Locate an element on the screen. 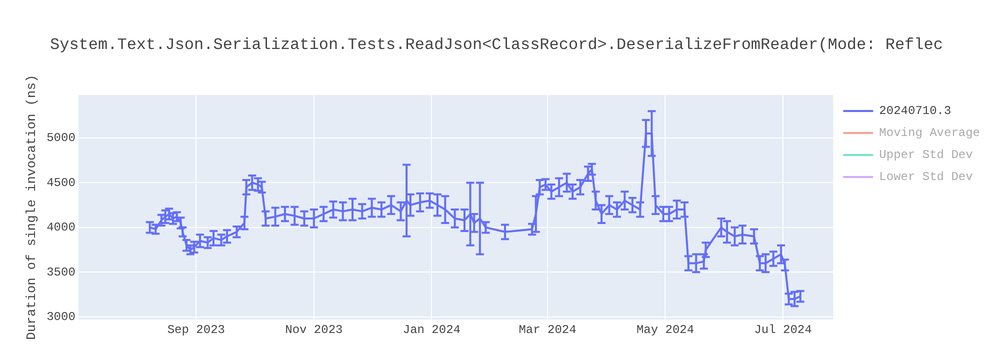 Image resolution: width=1000 pixels, height=350 pixels. legend-label: Moving Average is located at coordinates (929, 133).